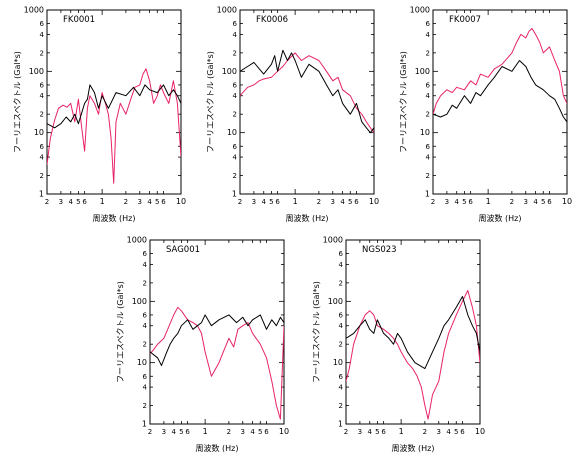 The height and width of the screenshot is (454, 588). Describe the element at coordinates (79, 20) in the screenshot. I see `station-label: FK0001` at that location.